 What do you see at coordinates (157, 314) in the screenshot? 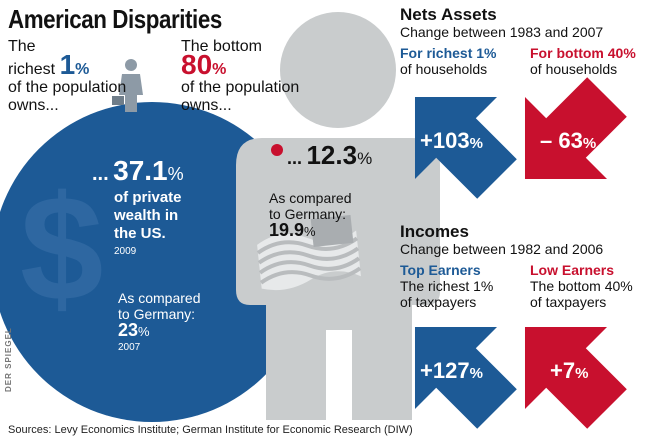
I see `circle-compare-line: to Germany:` at bounding box center [157, 314].